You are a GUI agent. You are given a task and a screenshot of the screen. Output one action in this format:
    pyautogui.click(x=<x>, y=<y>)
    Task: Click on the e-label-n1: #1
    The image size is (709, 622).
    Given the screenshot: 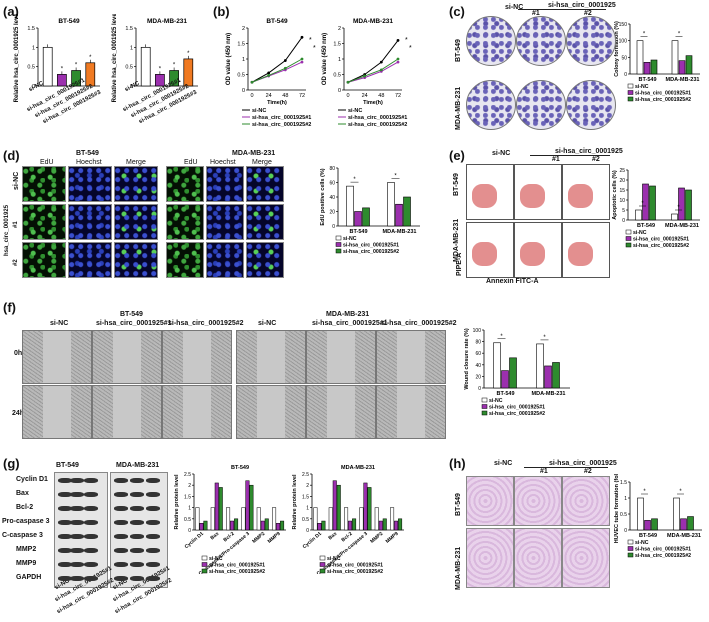 What is the action you would take?
    pyautogui.click(x=556, y=159)
    